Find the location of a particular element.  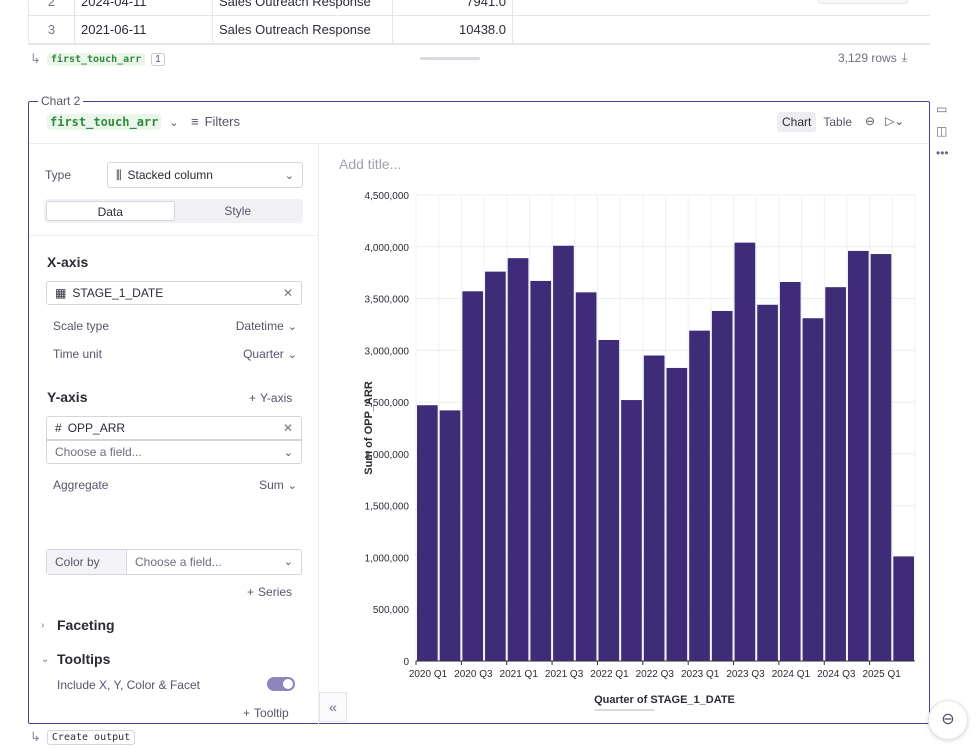

tab-data: Data is located at coordinates (110, 211).